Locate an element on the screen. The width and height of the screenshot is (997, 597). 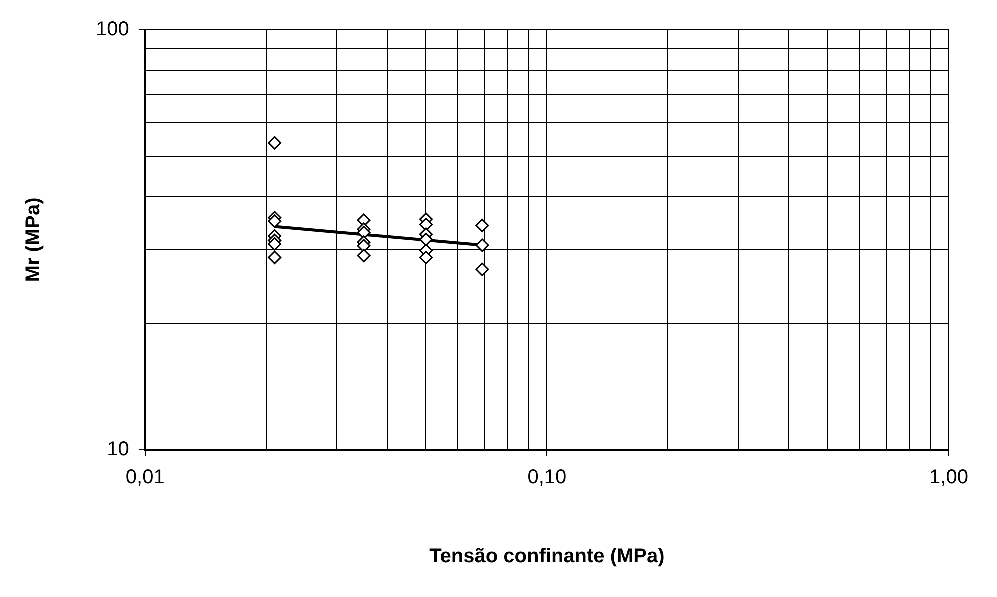
x-axis-title: Tensão confinante (MPa) is located at coordinates (547, 557).